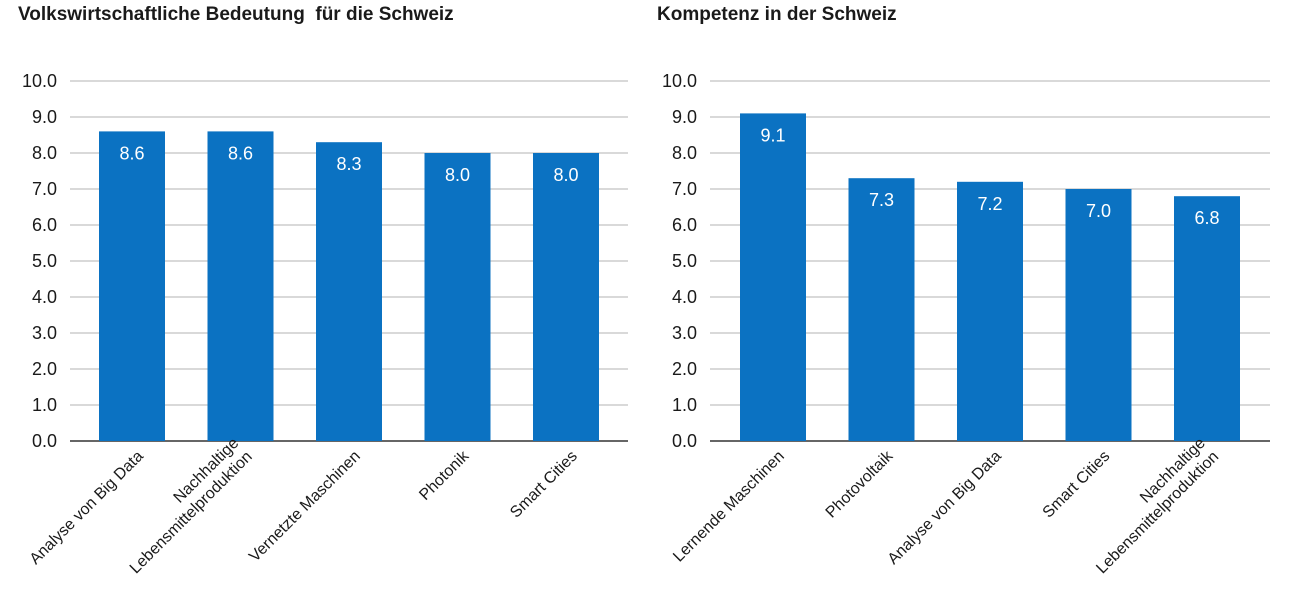  Describe the element at coordinates (39, 81) in the screenshot. I see `y-tick-label-0-10: 10.0` at that location.